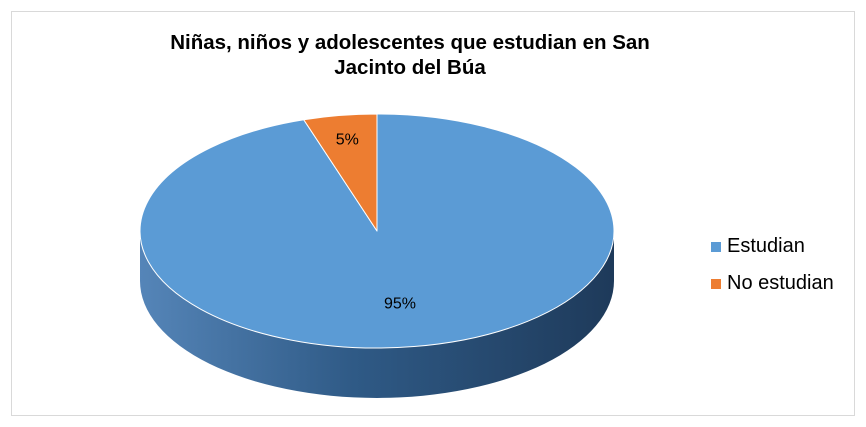 Image resolution: width=866 pixels, height=427 pixels. Describe the element at coordinates (400, 304) in the screenshot. I see `data-label-estudian: 95%` at that location.